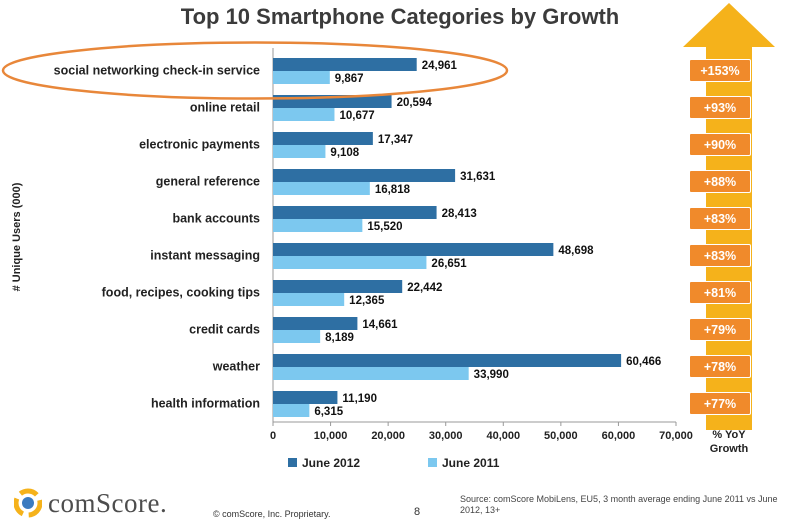 The height and width of the screenshot is (528, 800). What do you see at coordinates (181, 293) in the screenshot?
I see `category-label: food, recipes, cooking tips` at bounding box center [181, 293].